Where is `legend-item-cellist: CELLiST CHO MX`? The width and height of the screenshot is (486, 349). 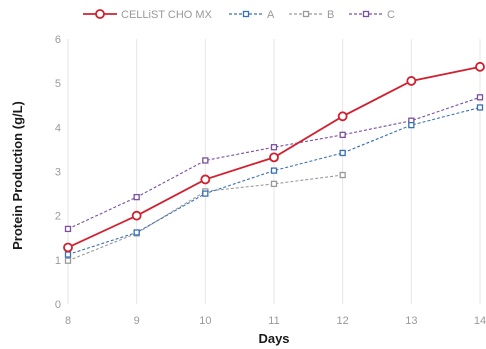
legend-item-cellist: CELLiST CHO MX is located at coordinates (148, 15).